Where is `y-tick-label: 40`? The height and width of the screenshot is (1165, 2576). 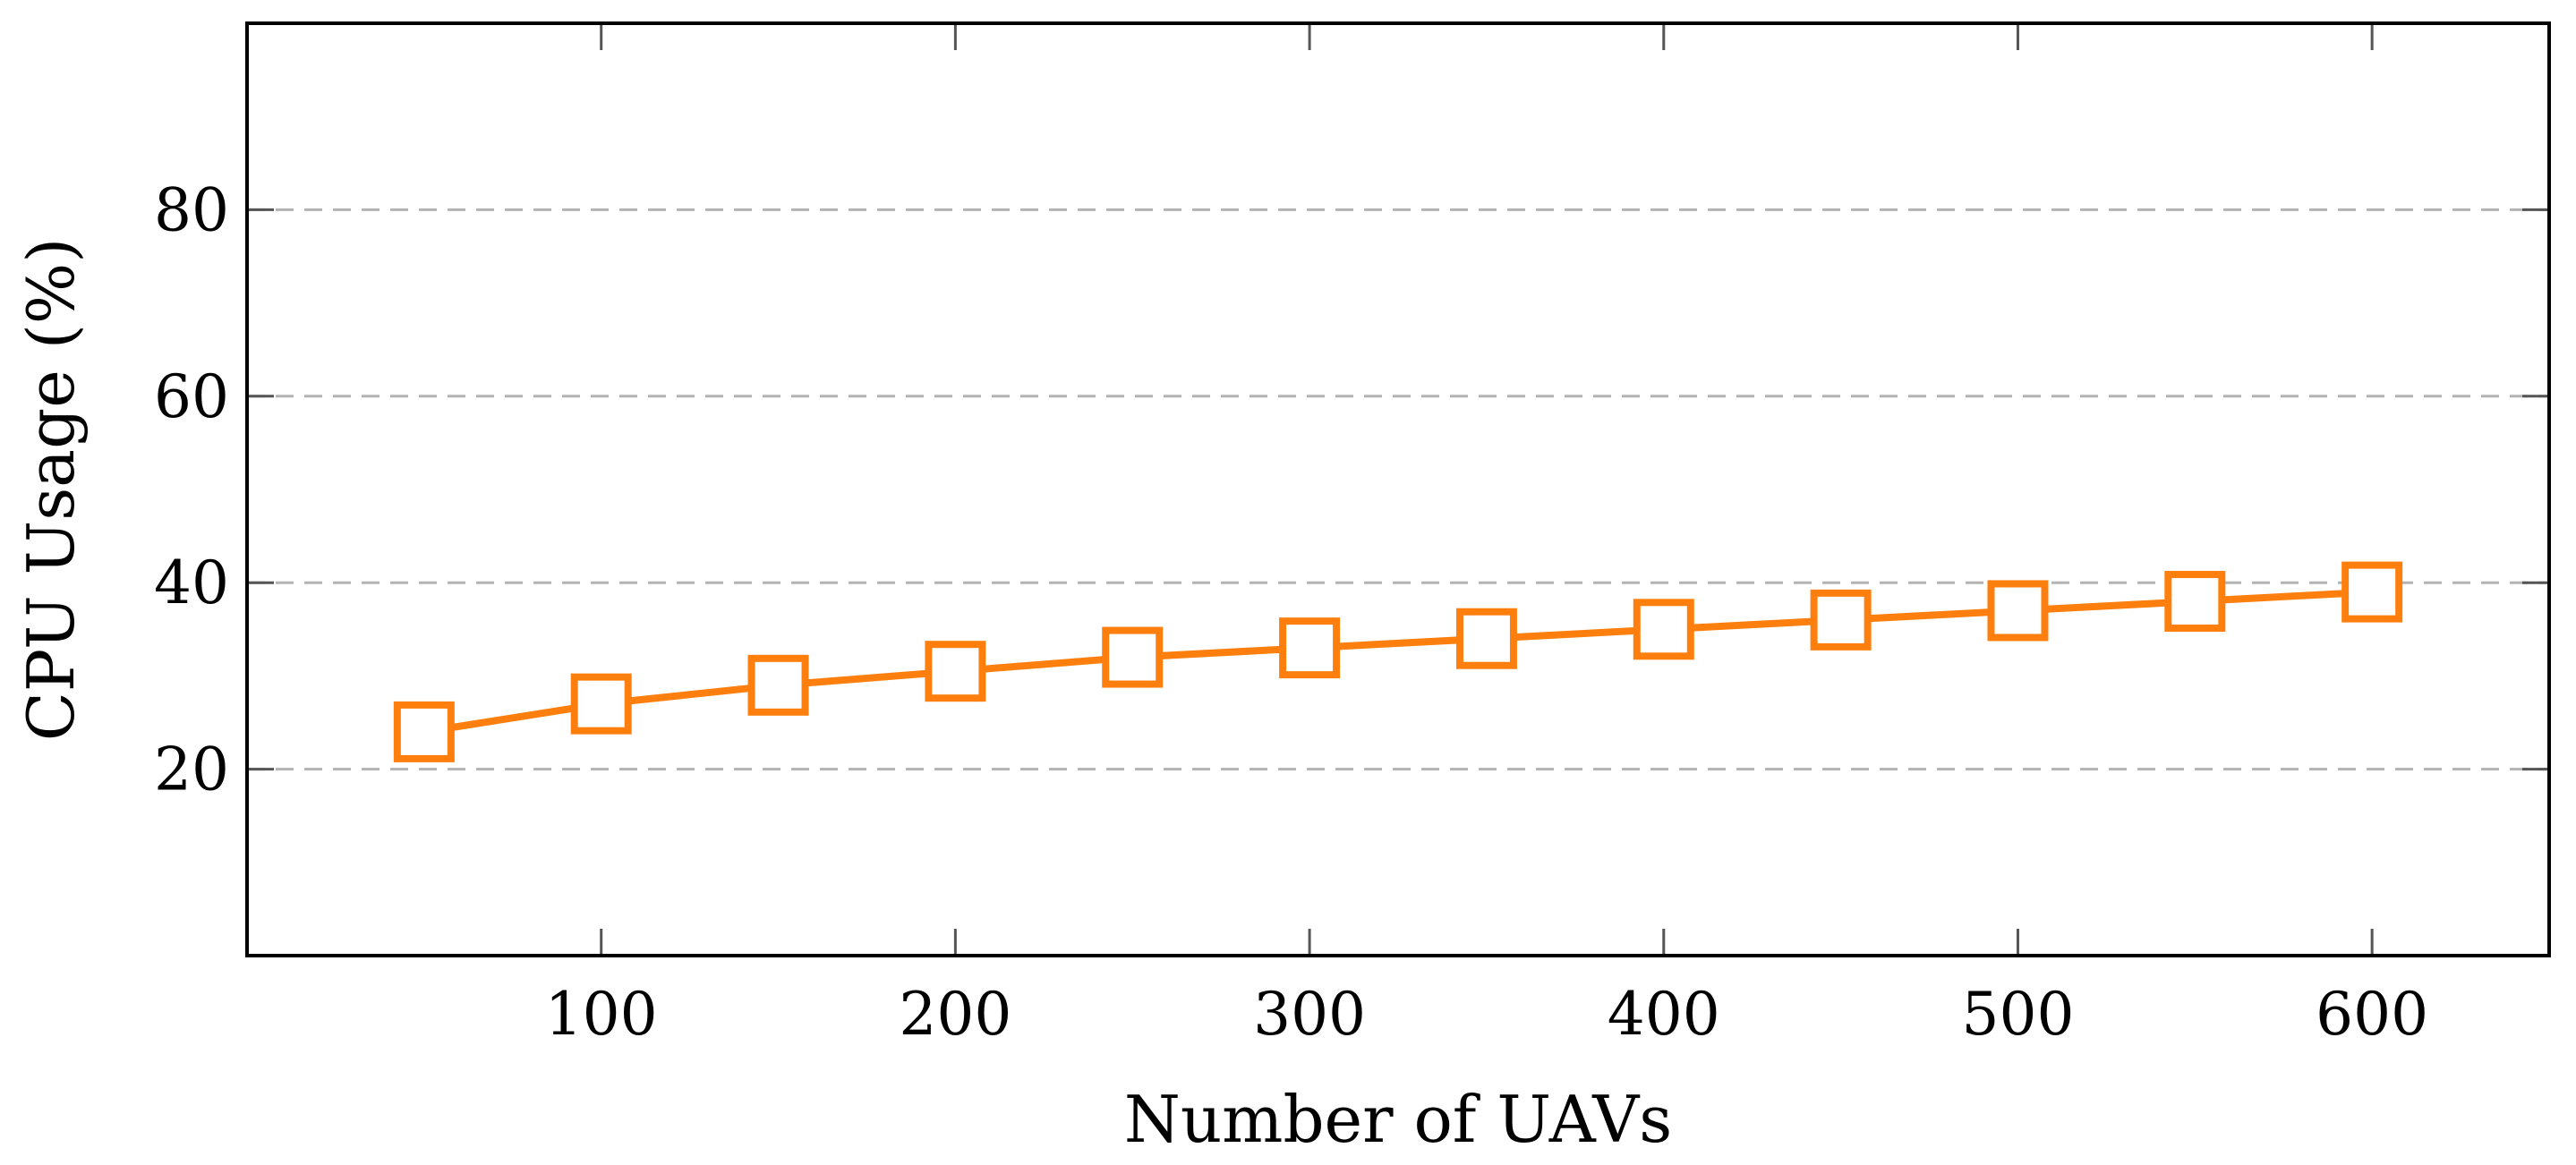
y-tick-label: 40 is located at coordinates (191, 582).